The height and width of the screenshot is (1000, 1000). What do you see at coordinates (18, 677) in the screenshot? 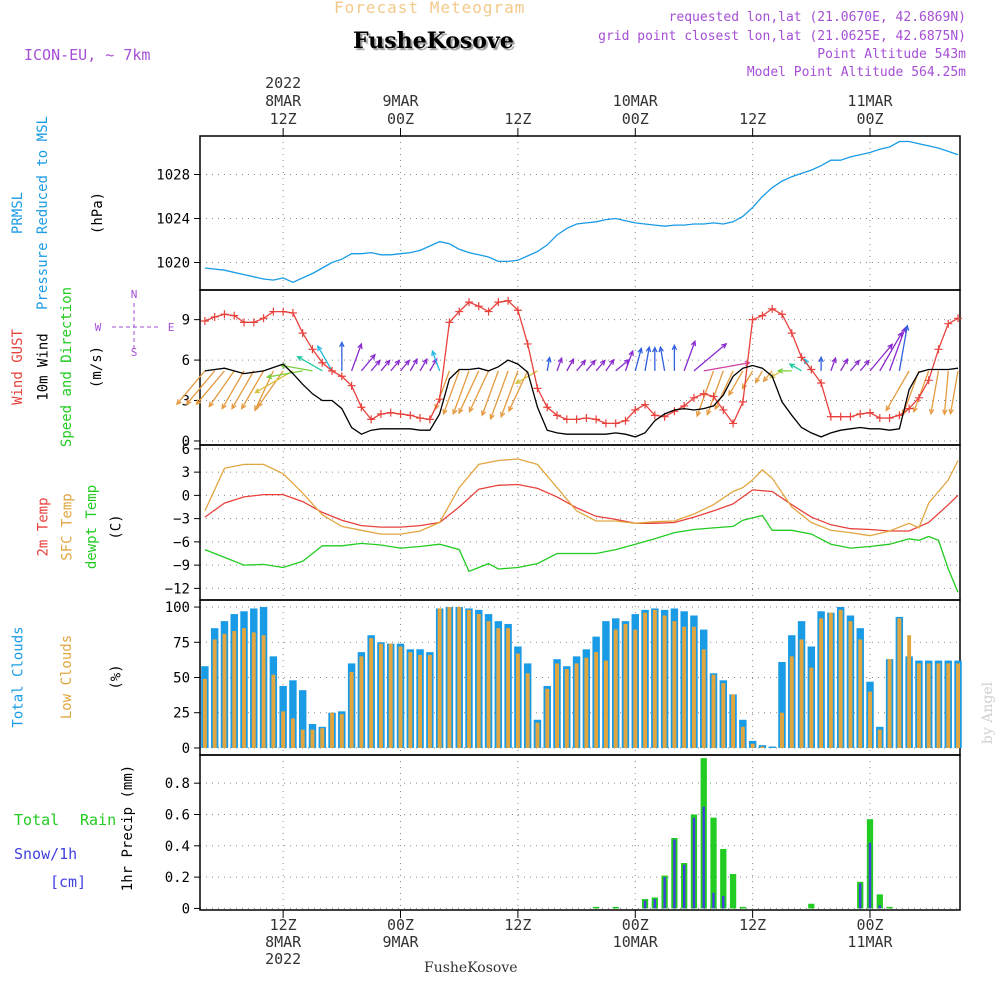
I see `clouds-axis-label: Total Clouds` at bounding box center [18, 677].